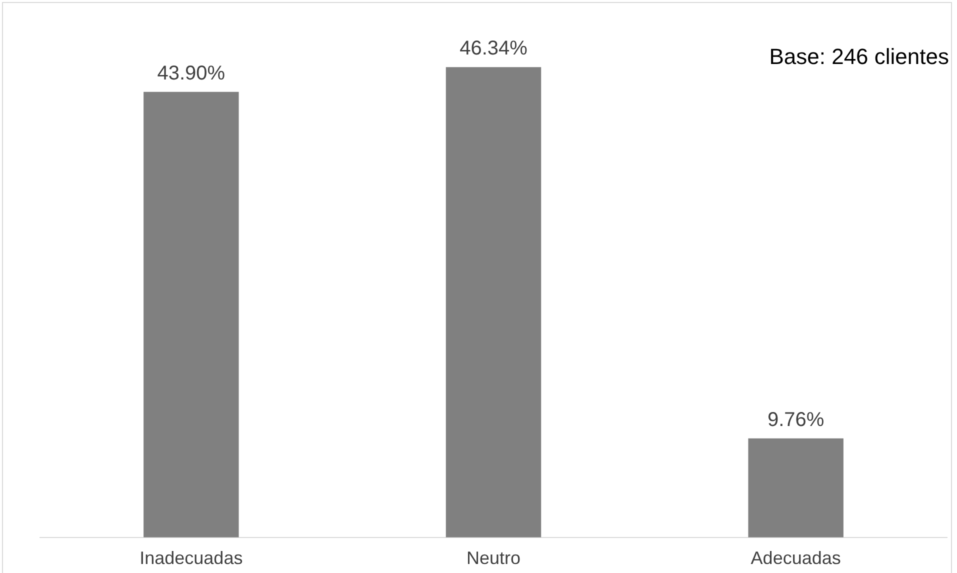 This screenshot has height=573, width=957. What do you see at coordinates (493, 558) in the screenshot?
I see `x-tick-label: Neutro` at bounding box center [493, 558].